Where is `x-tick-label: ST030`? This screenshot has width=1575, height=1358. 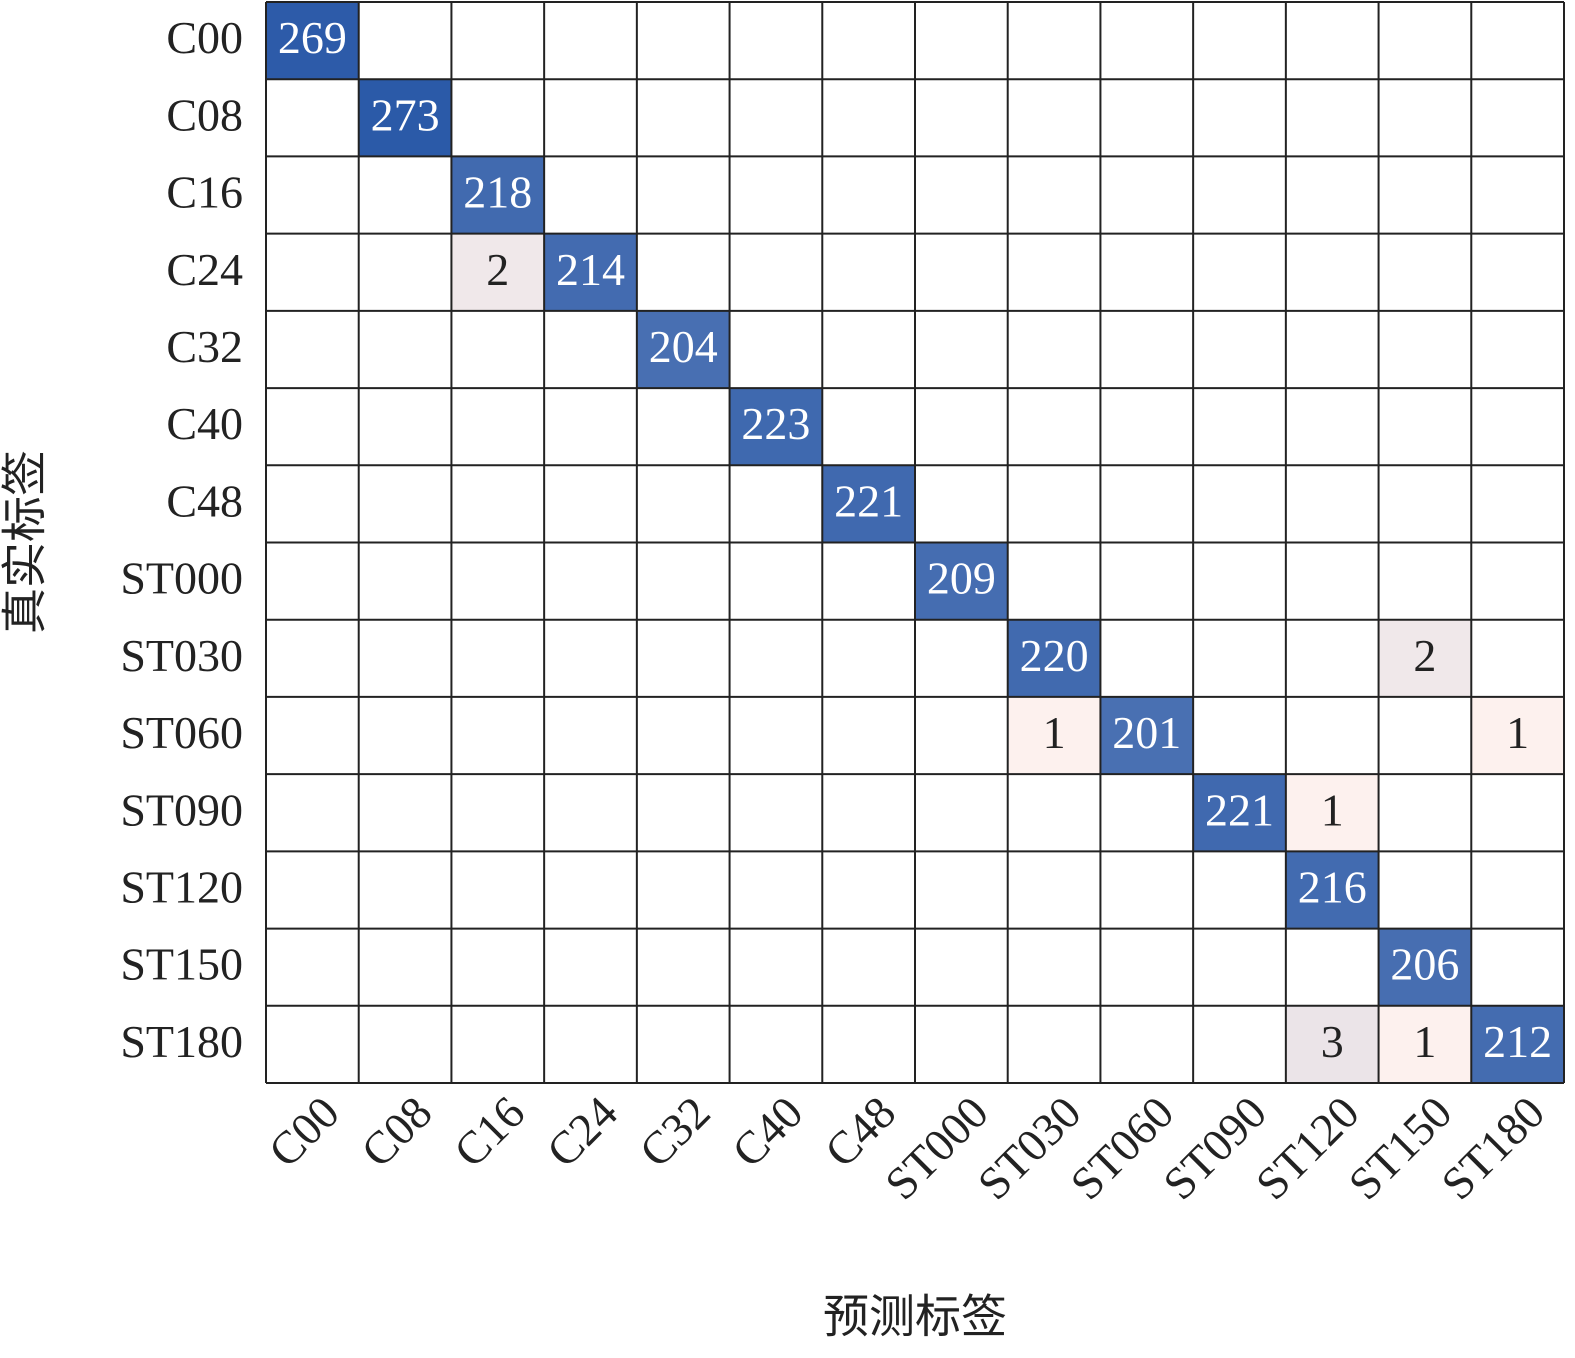
x-tick-label: ST030 is located at coordinates (1029, 1147).